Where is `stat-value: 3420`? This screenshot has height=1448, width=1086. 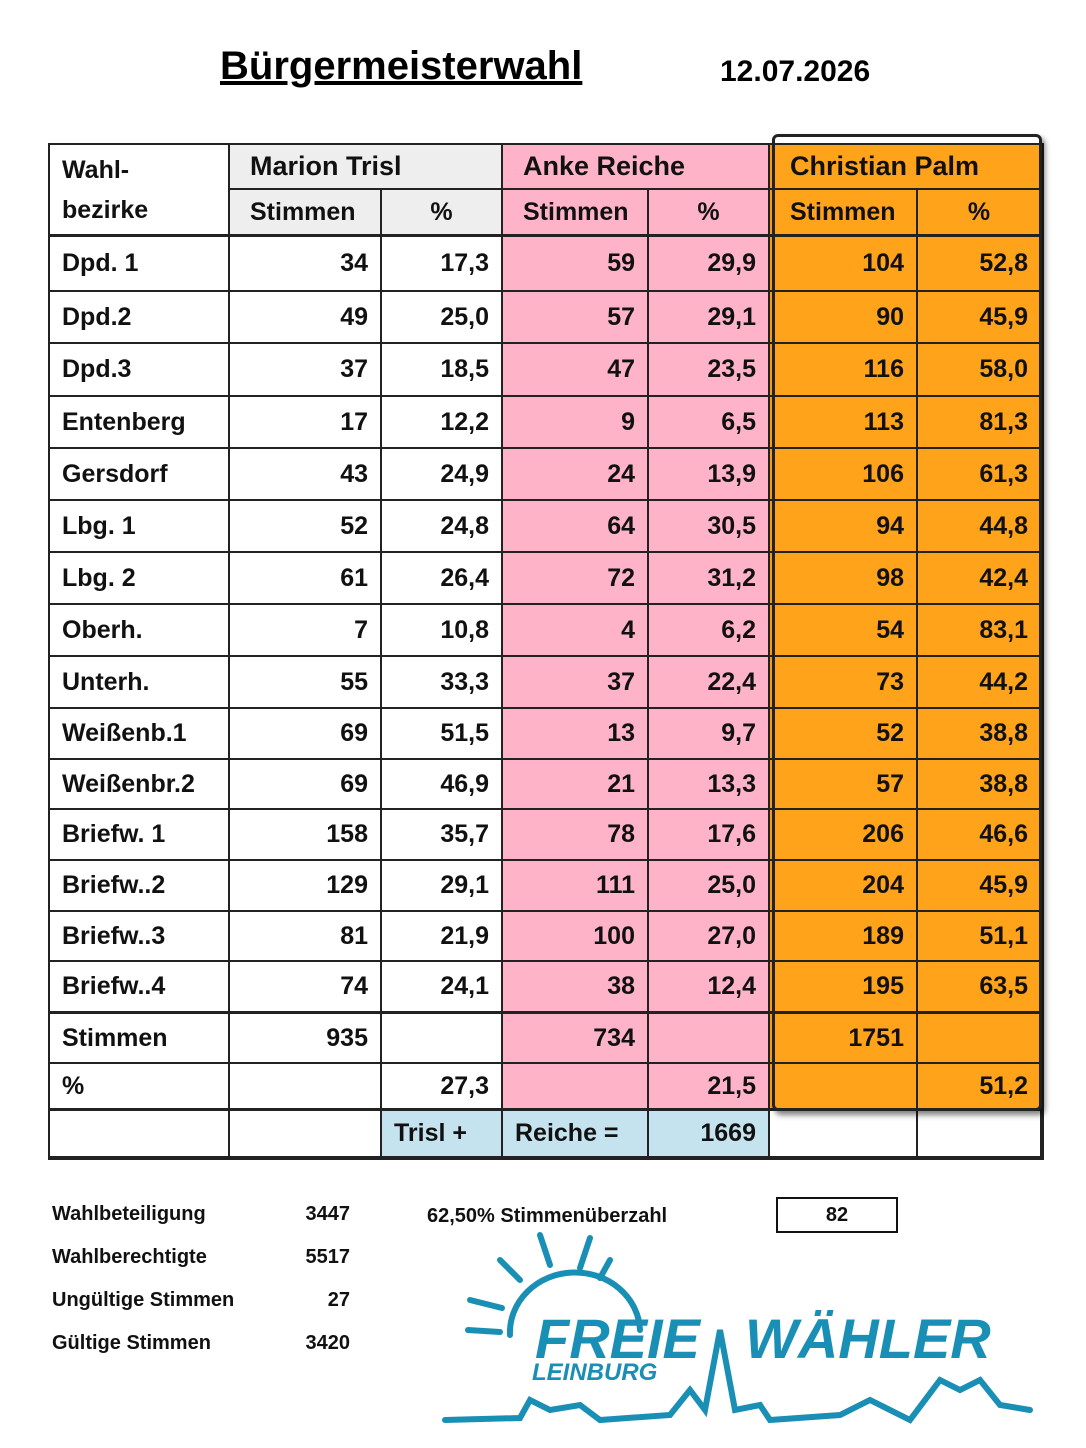 stat-value: 3420 is located at coordinates (328, 1343).